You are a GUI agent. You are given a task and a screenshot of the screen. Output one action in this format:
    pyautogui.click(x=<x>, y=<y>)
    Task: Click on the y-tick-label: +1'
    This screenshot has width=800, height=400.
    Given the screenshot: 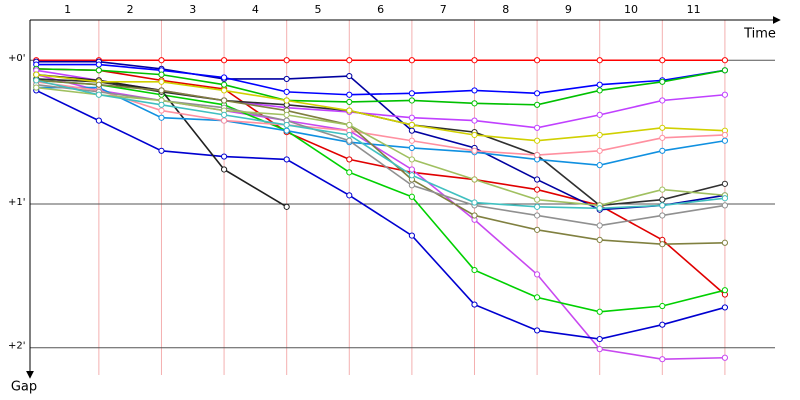 What is the action you would take?
    pyautogui.click(x=17, y=202)
    